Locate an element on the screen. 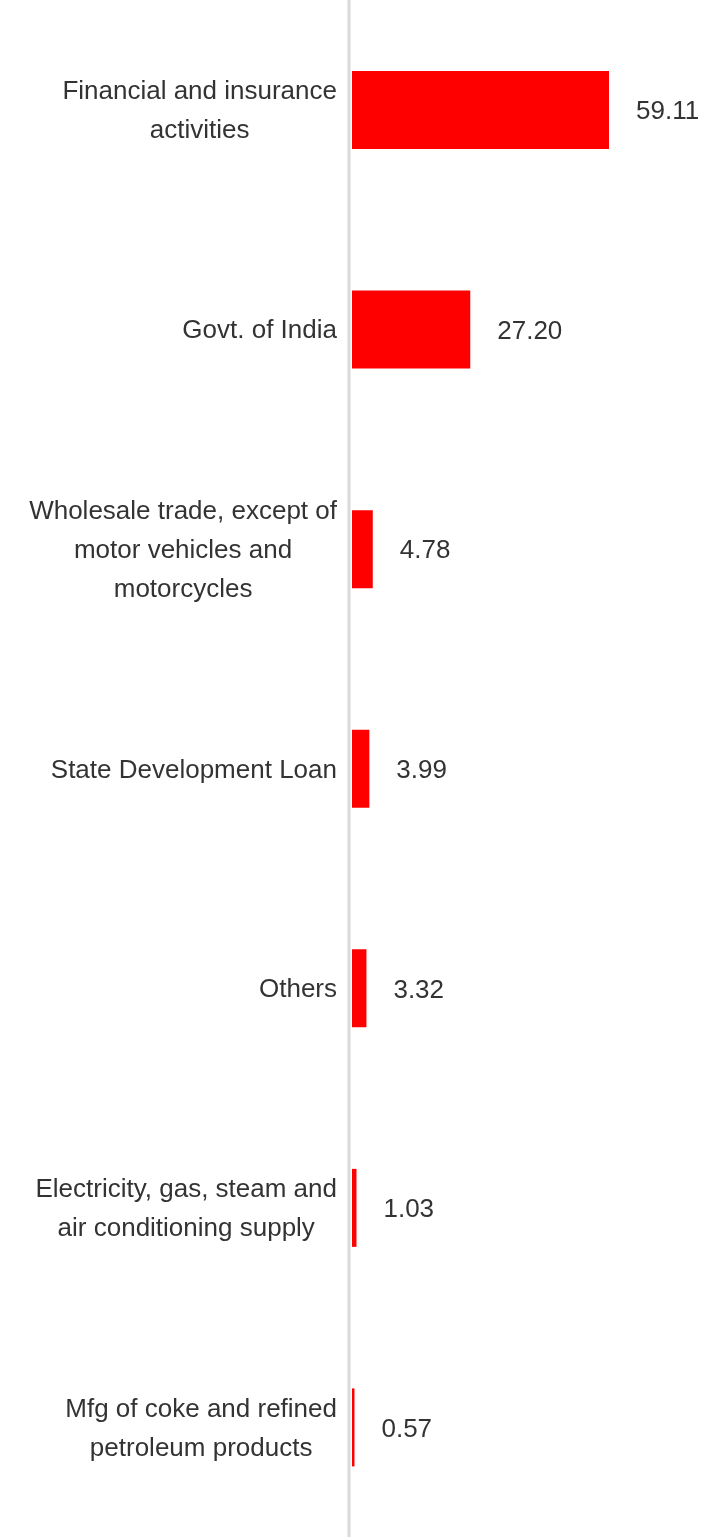 The width and height of the screenshot is (709, 1537). data-label: 59.11 is located at coordinates (668, 110).